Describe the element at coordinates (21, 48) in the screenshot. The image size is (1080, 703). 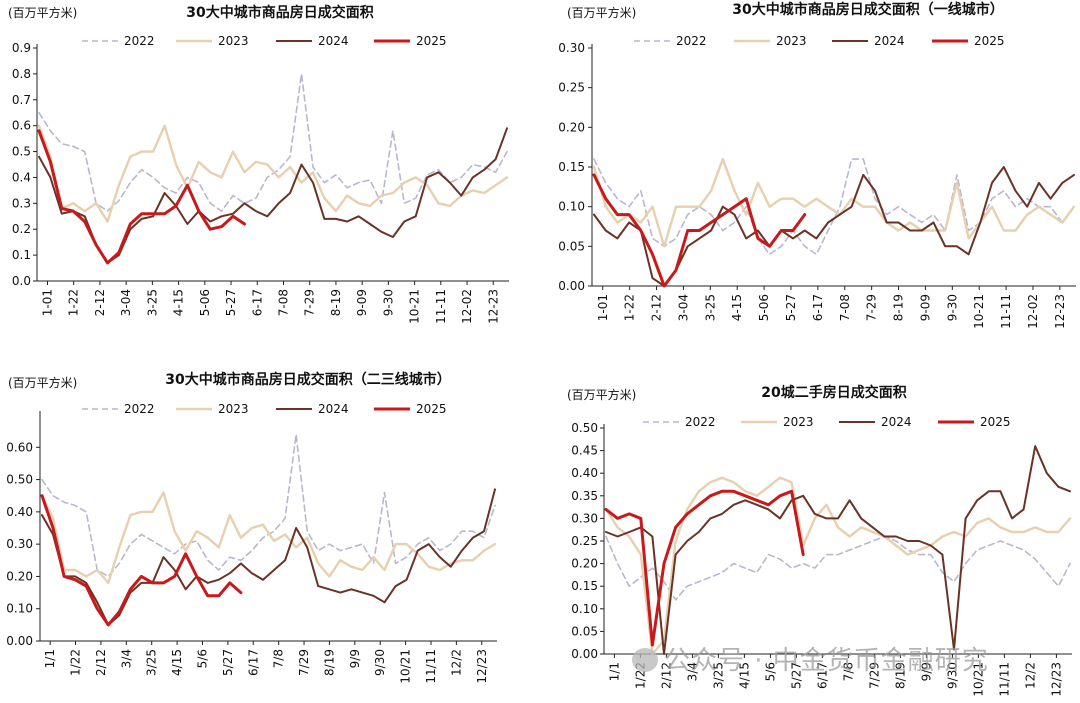
I see `y-tick-label: 0.9` at that location.